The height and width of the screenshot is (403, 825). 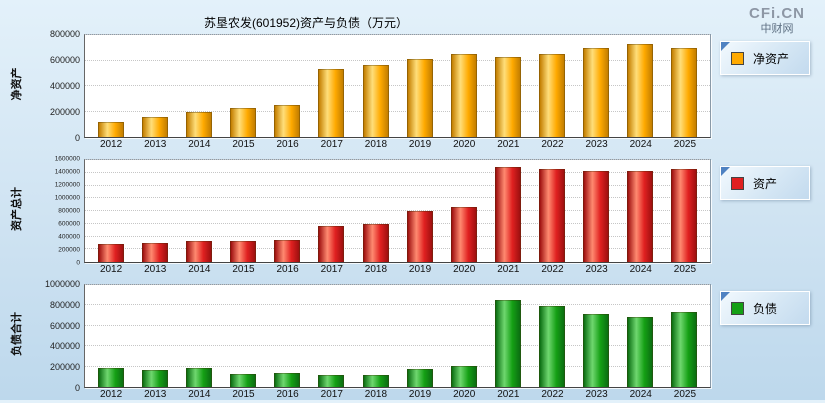 What do you see at coordinates (684, 92) in the screenshot?
I see `bar-2025` at bounding box center [684, 92].